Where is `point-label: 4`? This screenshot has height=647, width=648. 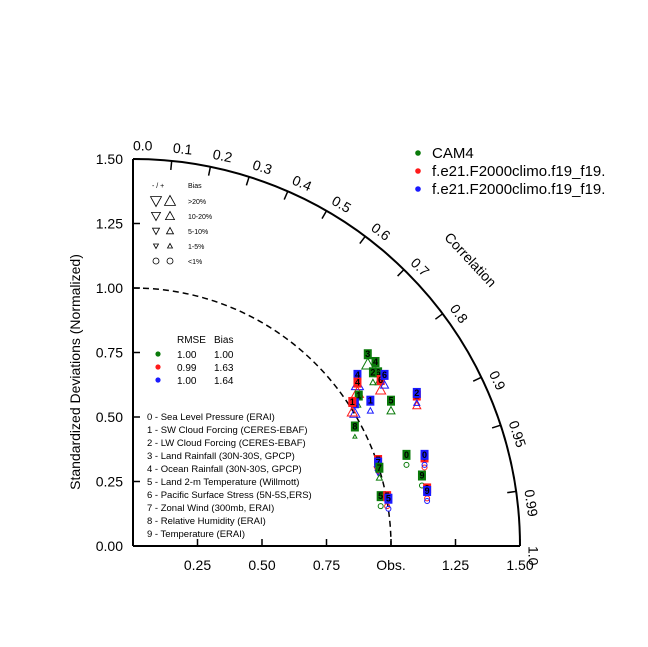
point-label: 4 is located at coordinates (375, 362).